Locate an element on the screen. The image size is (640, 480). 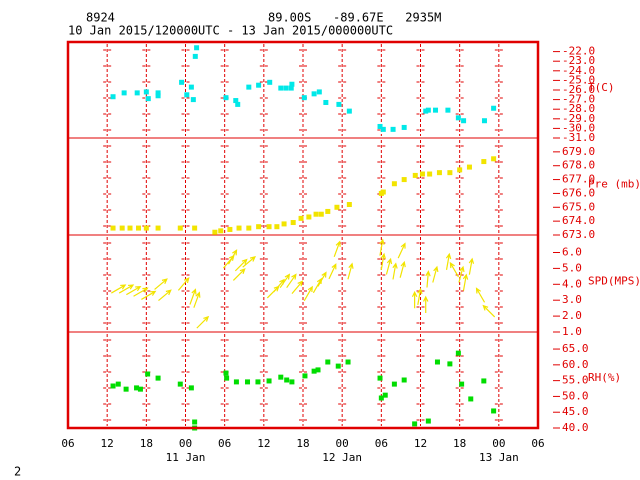
y-tick-label: 676.0 is located at coordinates (578, 192).